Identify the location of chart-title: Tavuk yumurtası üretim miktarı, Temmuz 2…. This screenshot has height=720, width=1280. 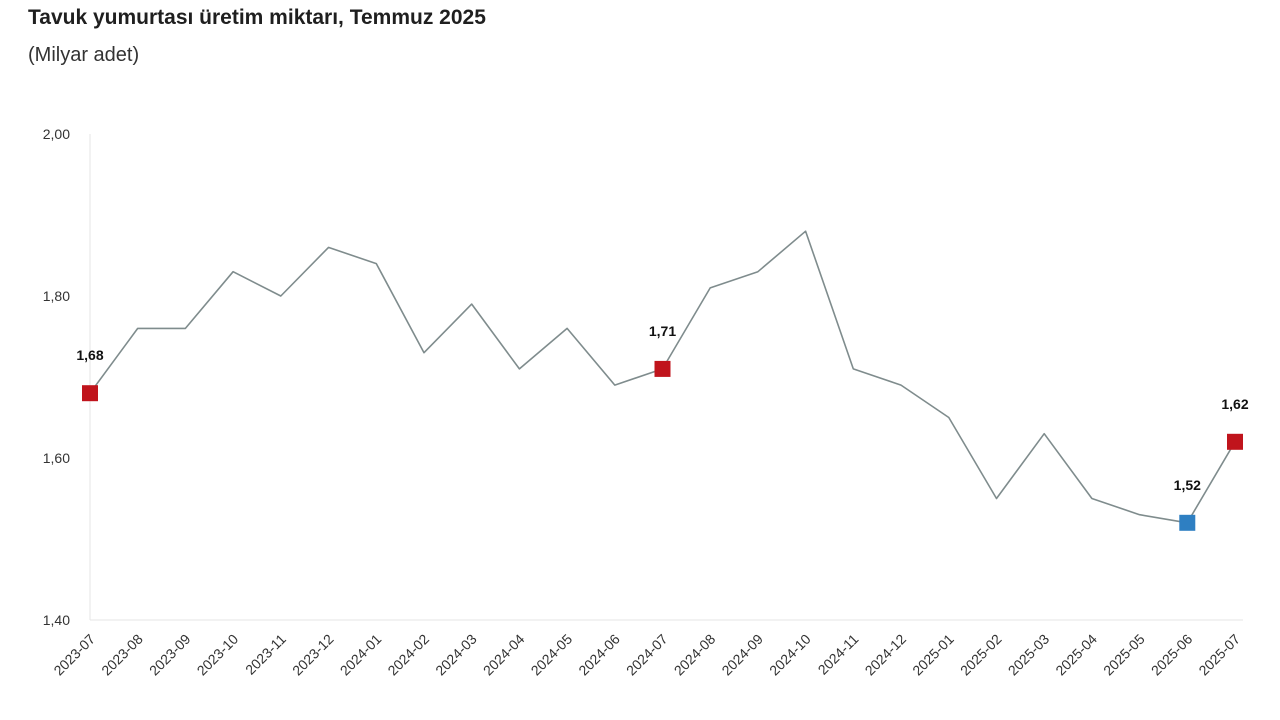
(257, 17).